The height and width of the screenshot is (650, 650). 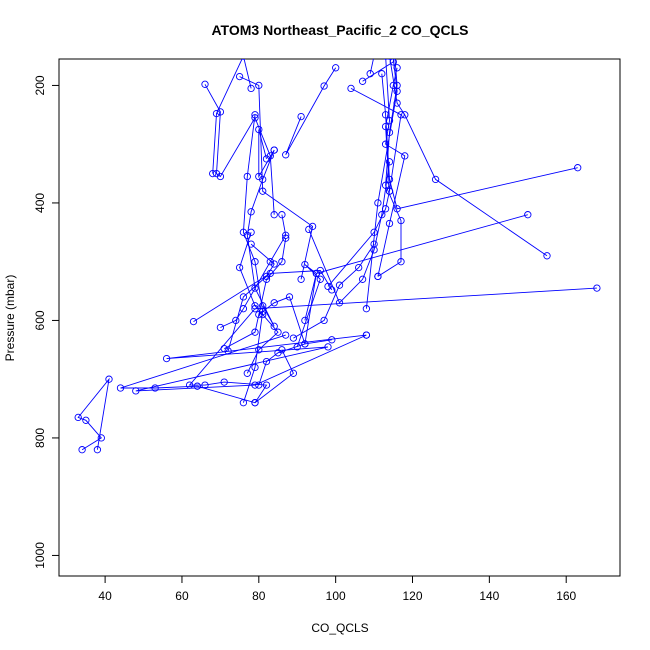 I want to click on y-tick-label: 800, so click(x=40, y=438).